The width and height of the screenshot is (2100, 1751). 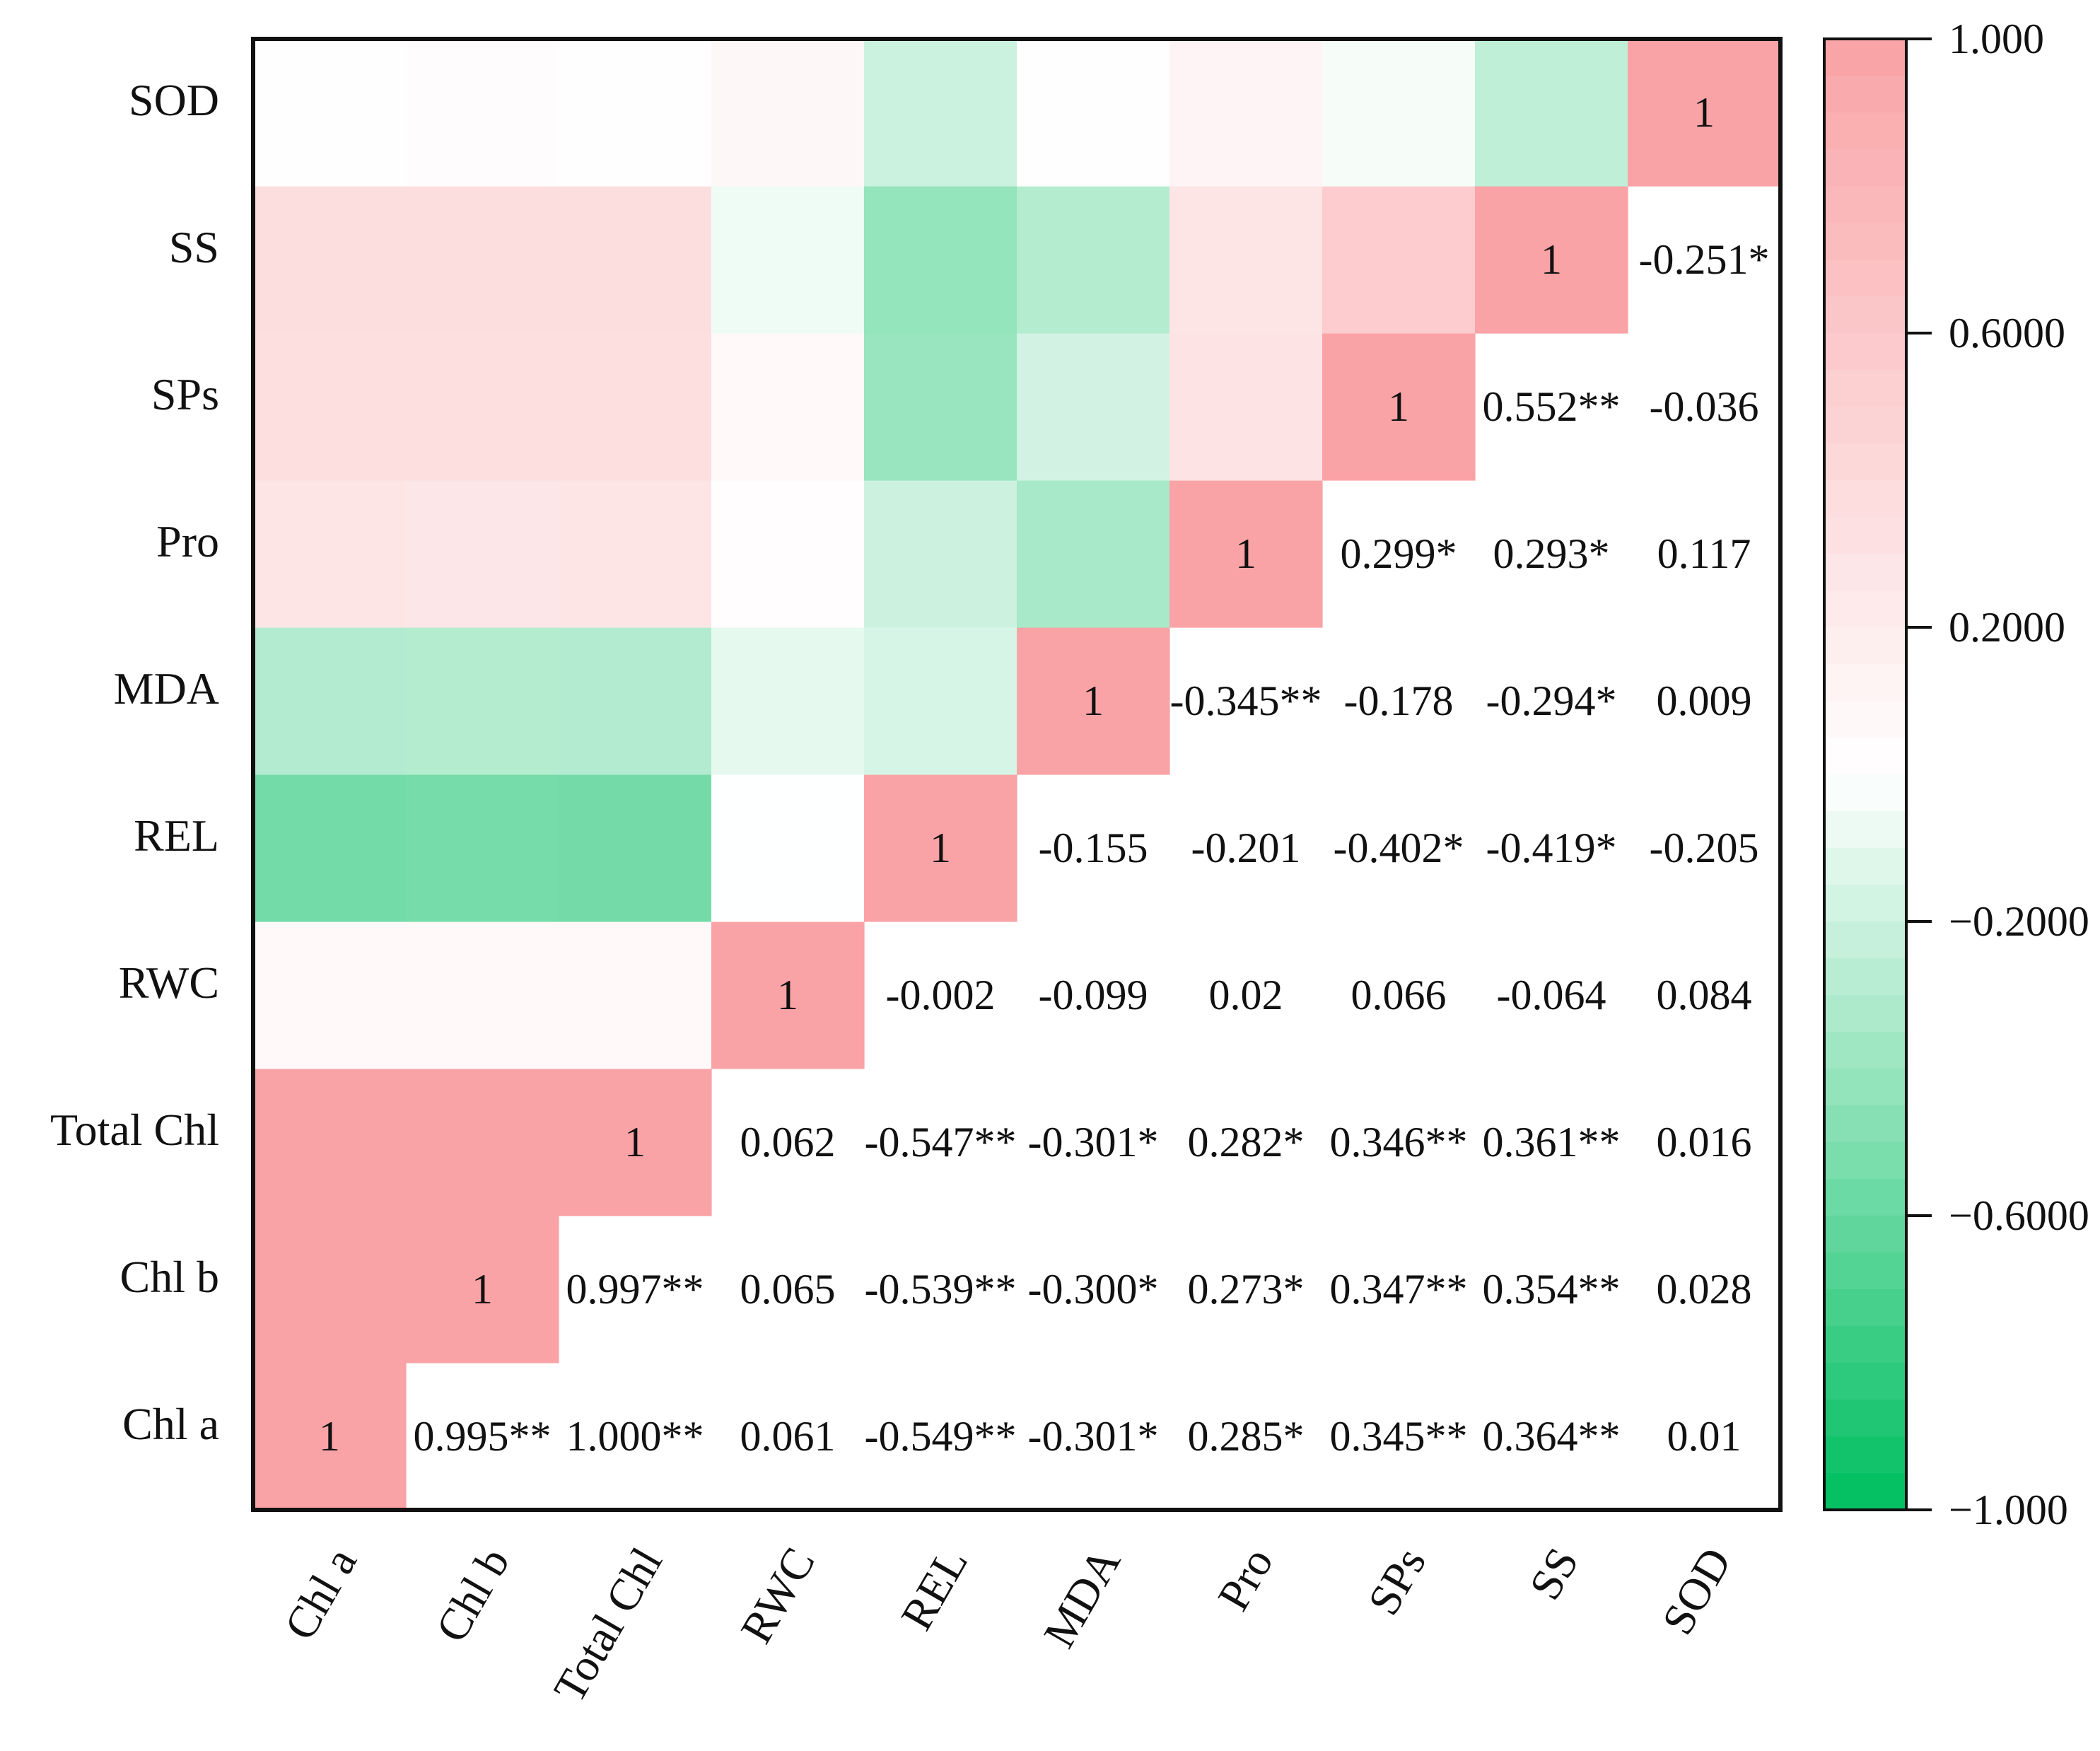 I want to click on heatmap-cell-total-chl-vs-total-chl, so click(x=635, y=1142).